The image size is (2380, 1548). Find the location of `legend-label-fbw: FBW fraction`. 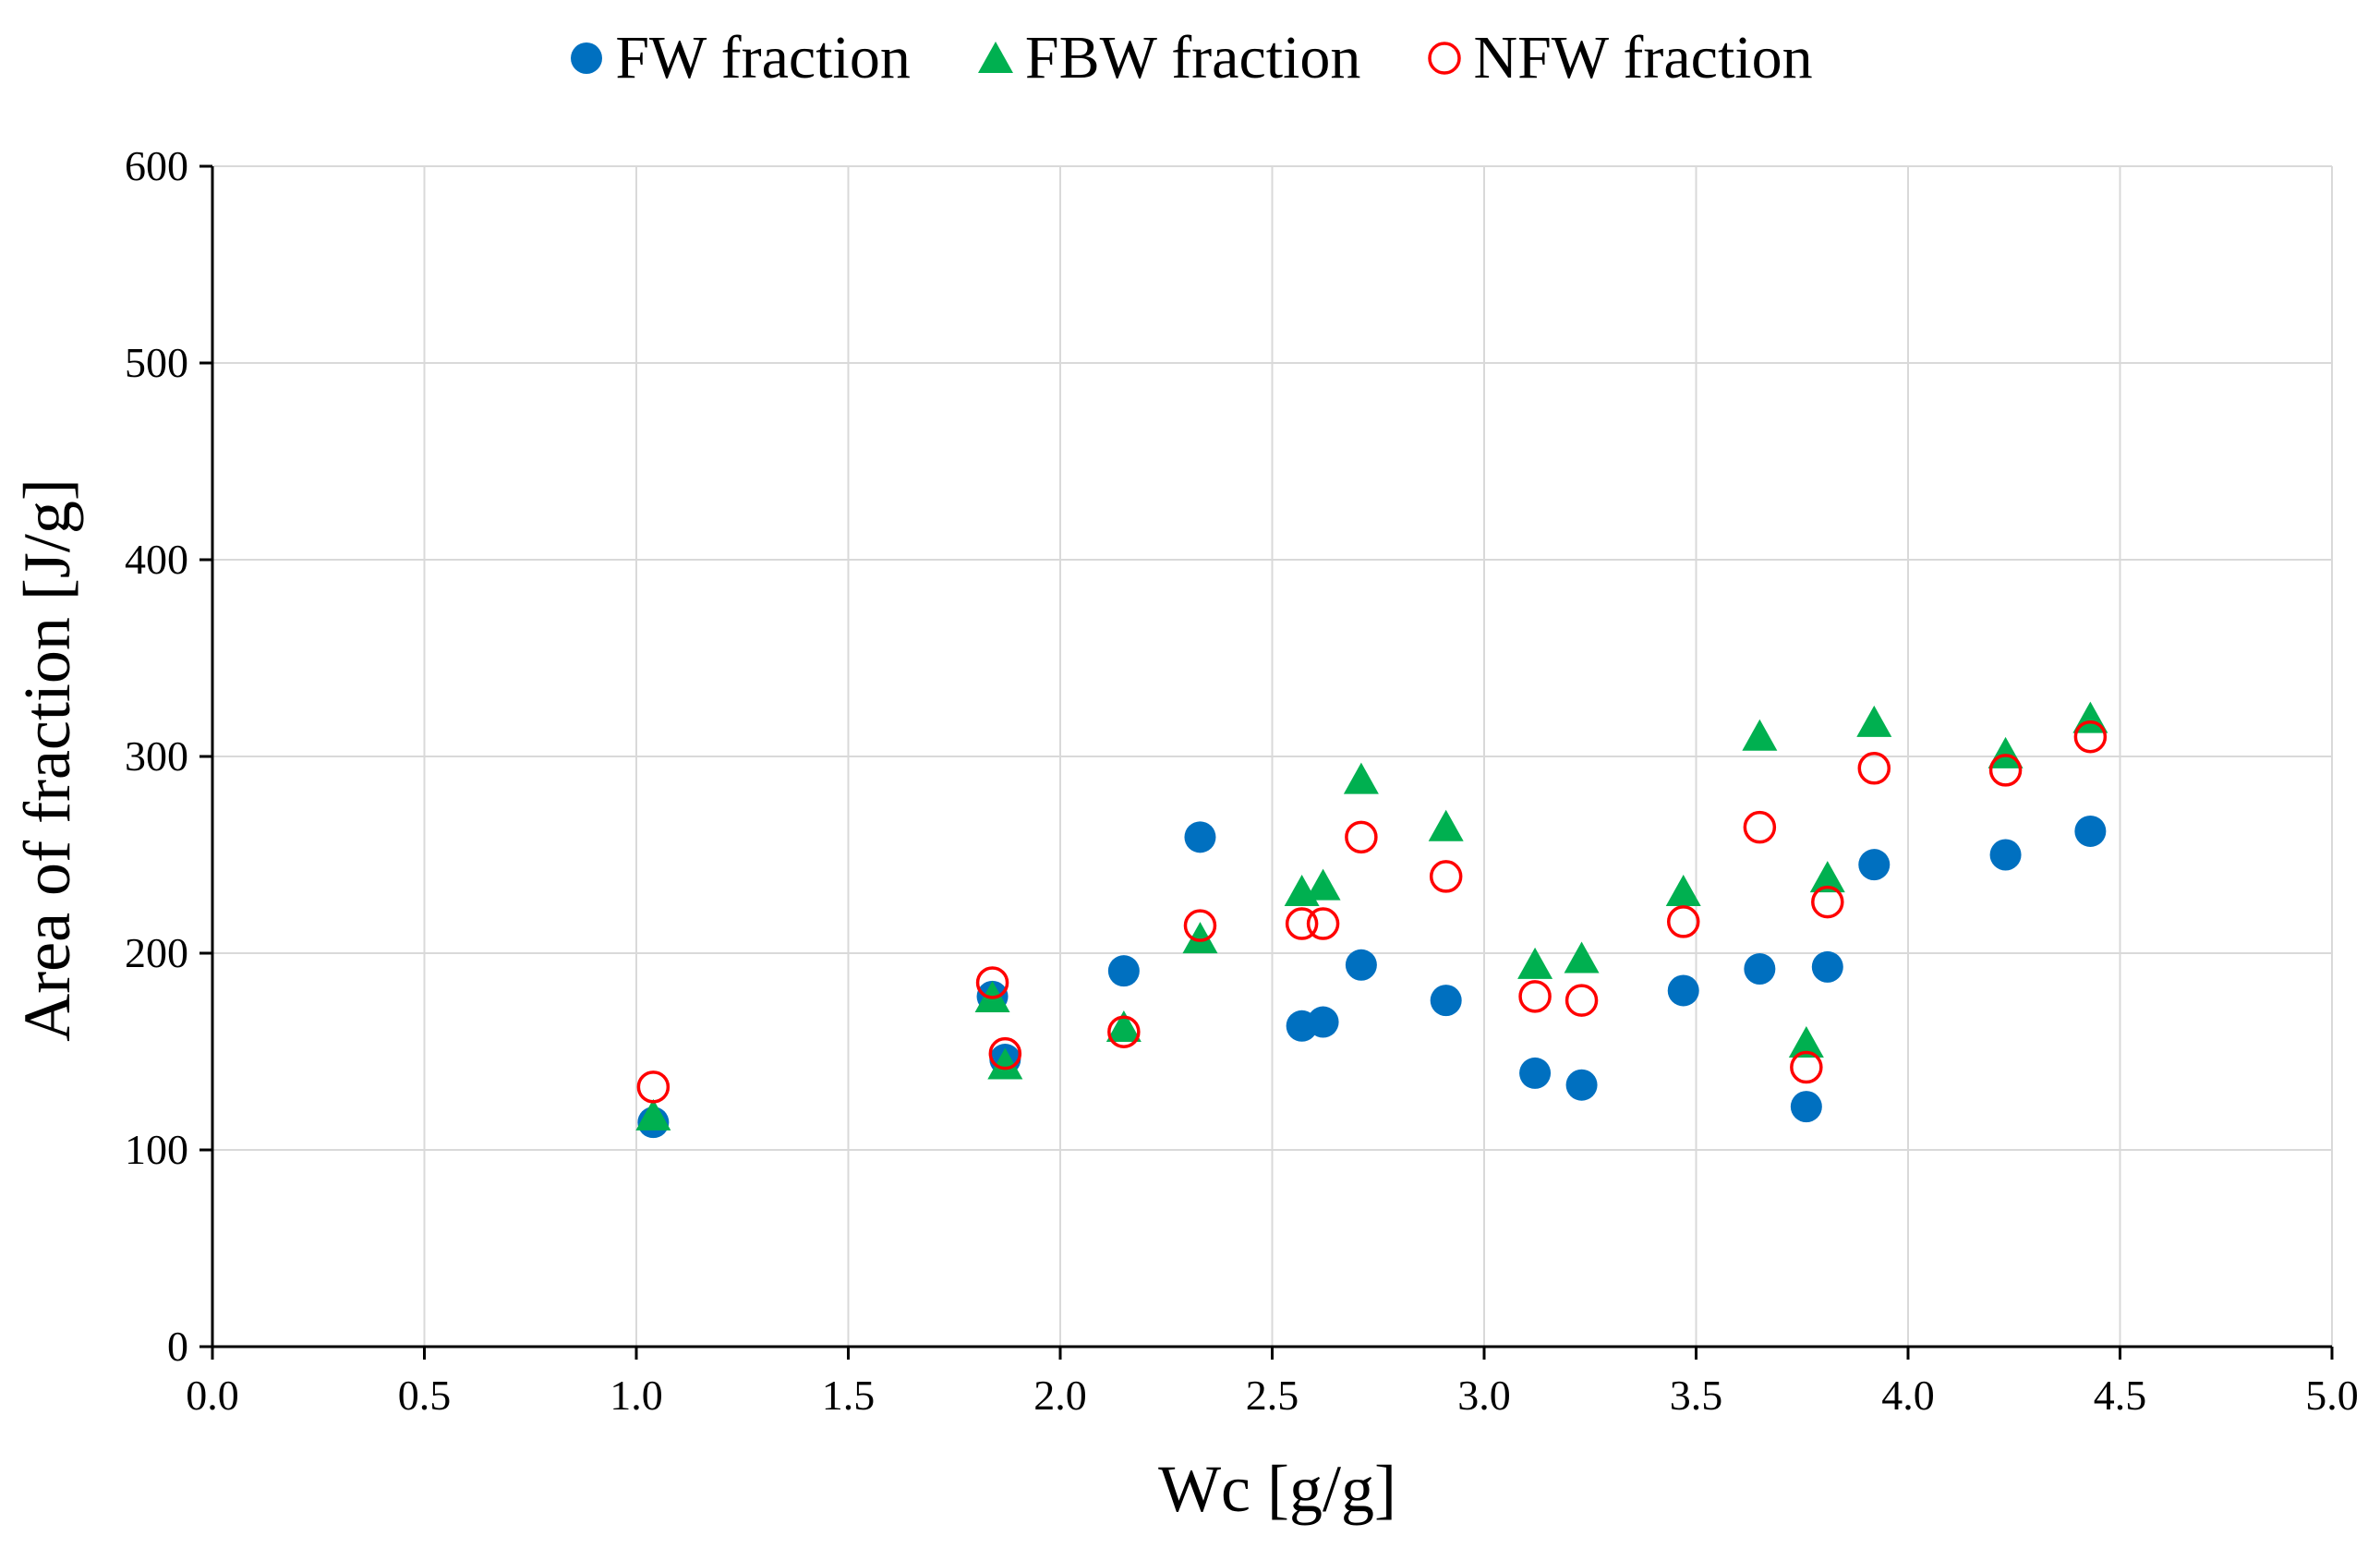

legend-label-fbw: FBW fraction is located at coordinates (1192, 58).